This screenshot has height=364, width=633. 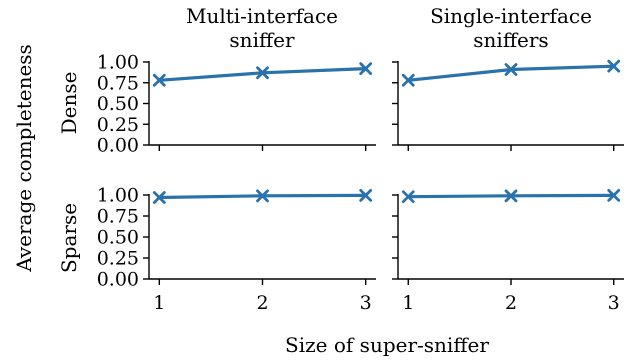 I want to click on panel-dense-multi: 0.000.250.500.751.00, so click(x=236, y=104).